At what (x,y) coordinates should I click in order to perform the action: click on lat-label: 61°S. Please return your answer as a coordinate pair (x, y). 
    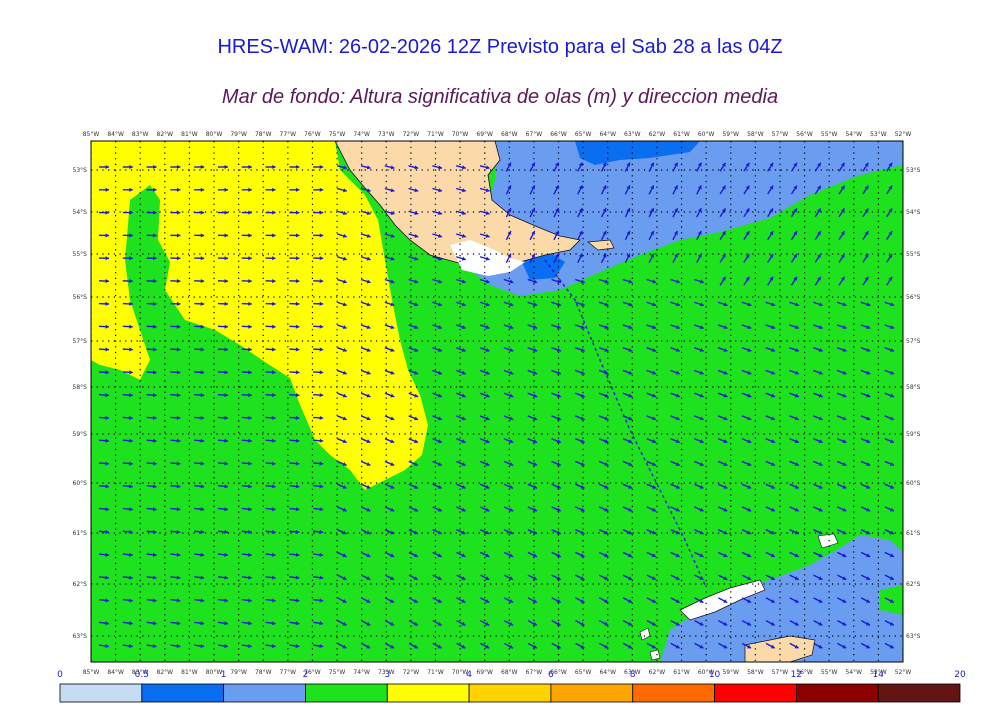
    Looking at the image, I should click on (913, 533).